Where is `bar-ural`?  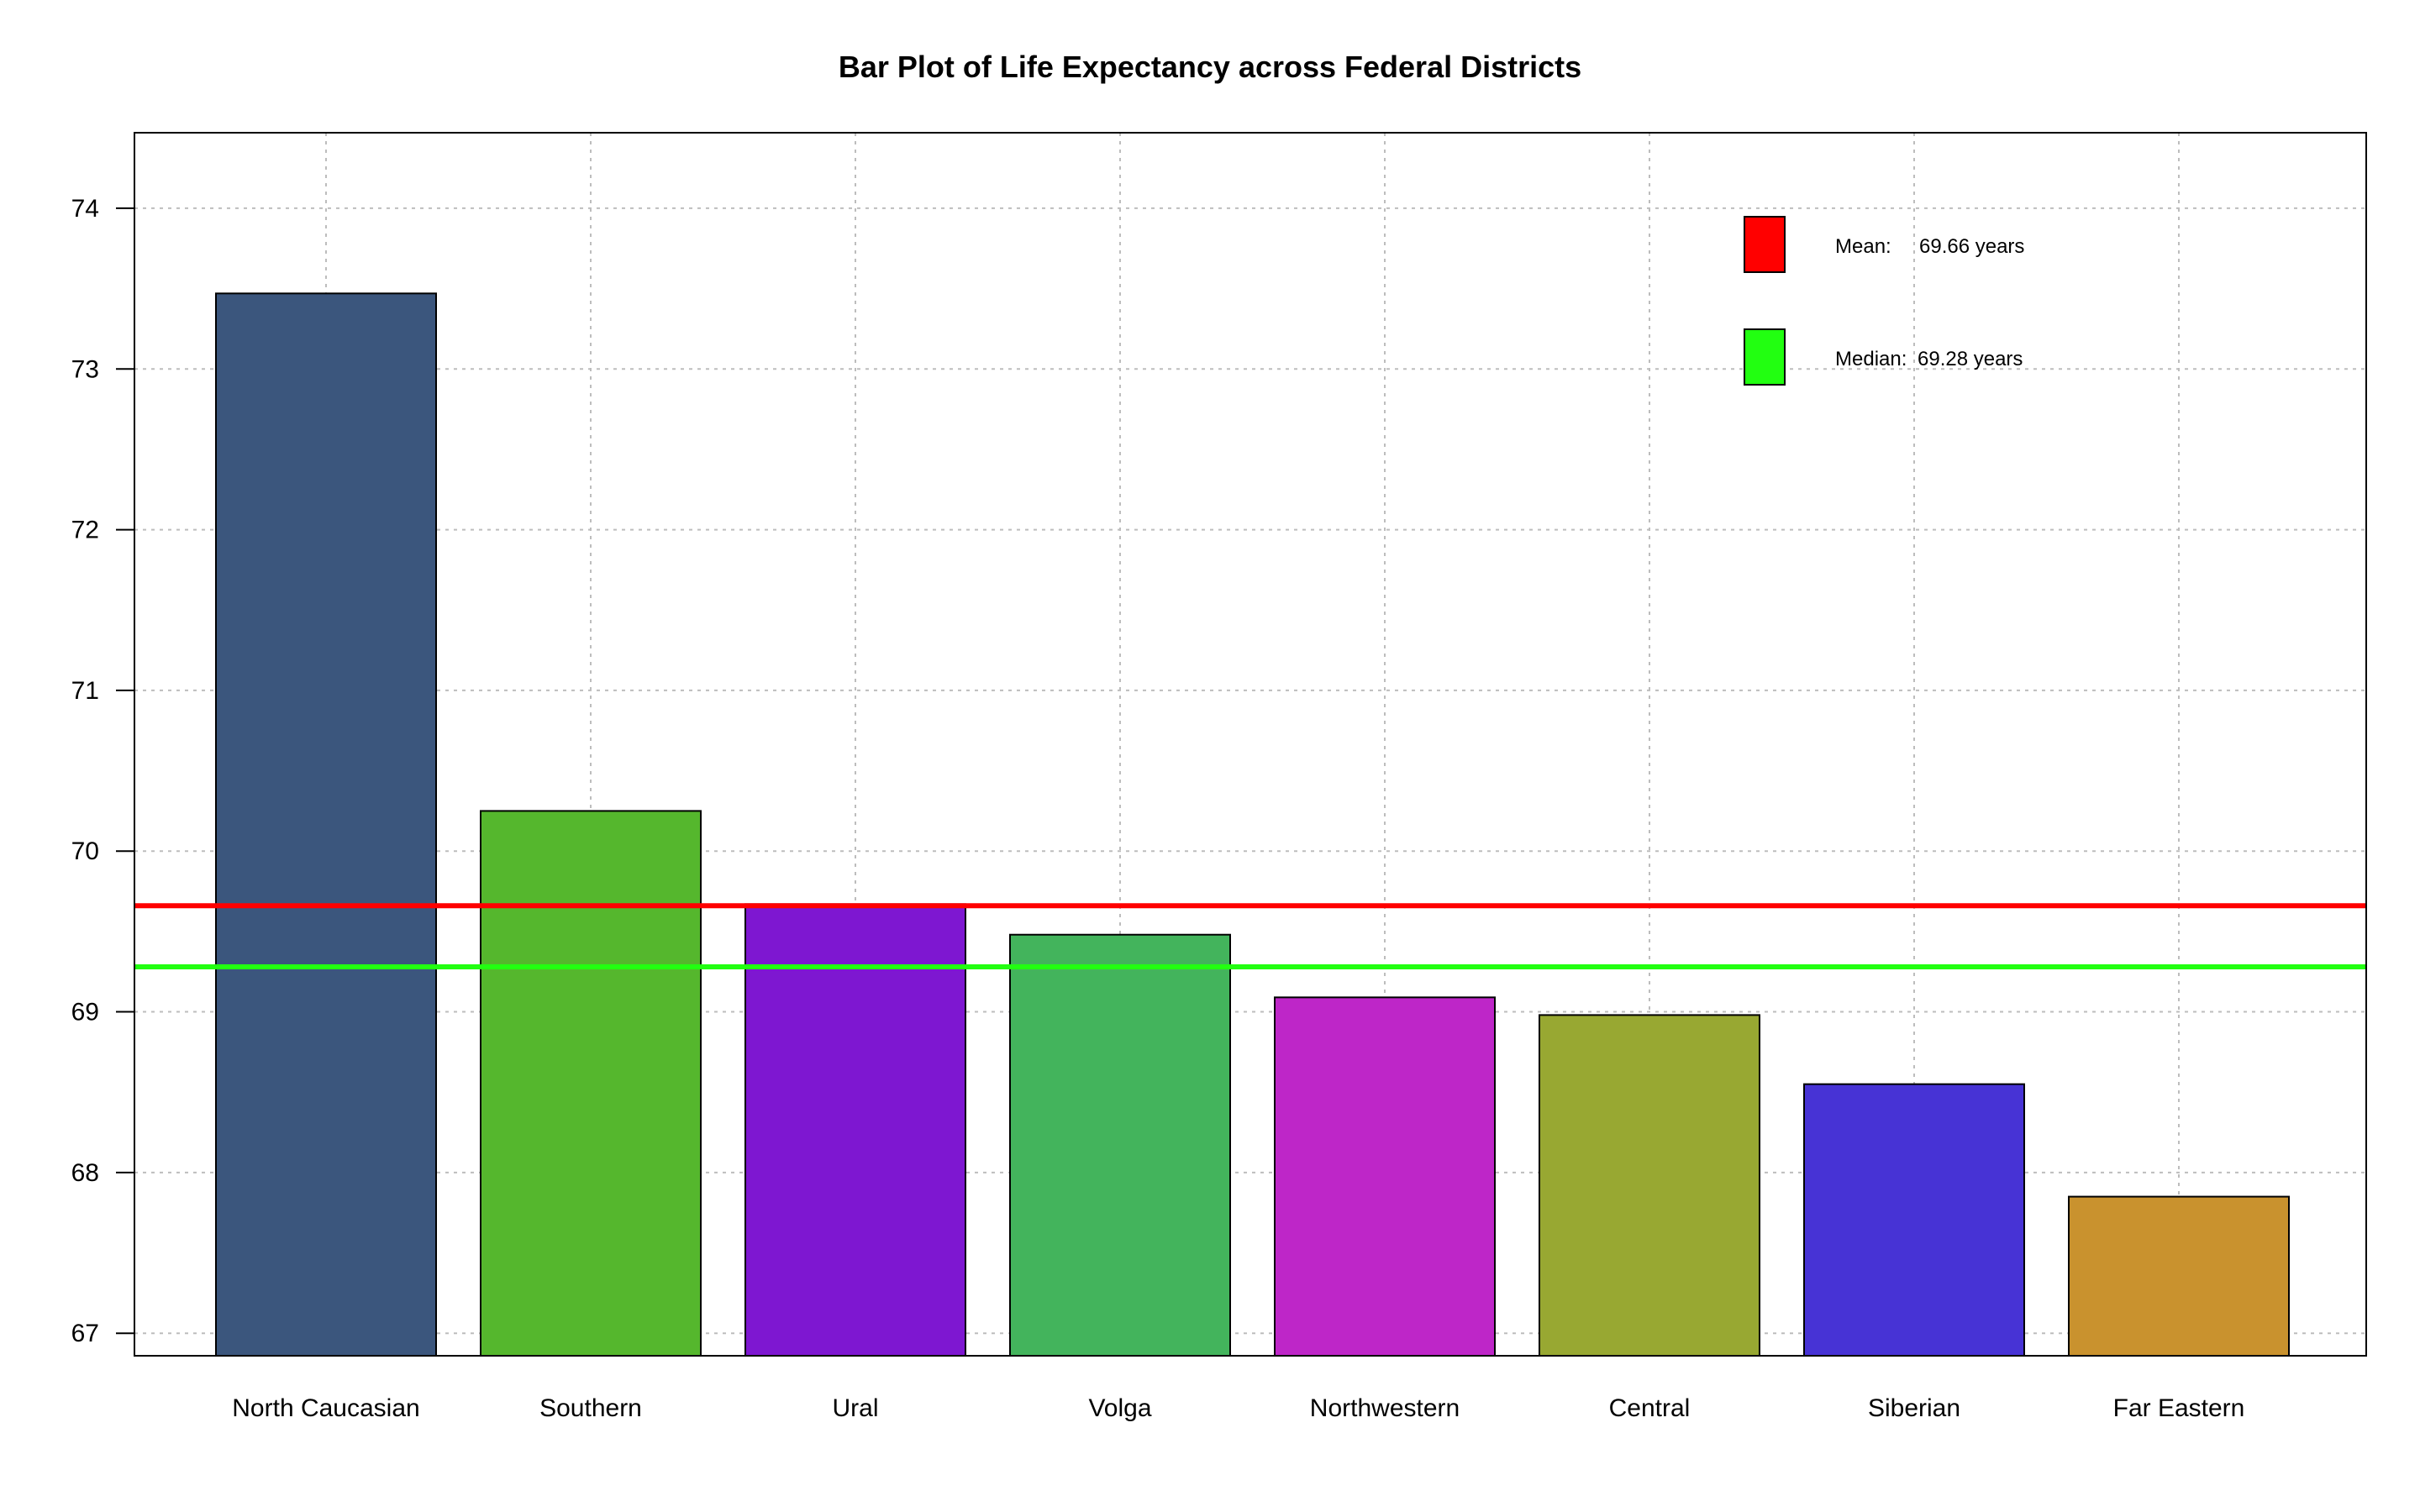 bar-ural is located at coordinates (855, 1130).